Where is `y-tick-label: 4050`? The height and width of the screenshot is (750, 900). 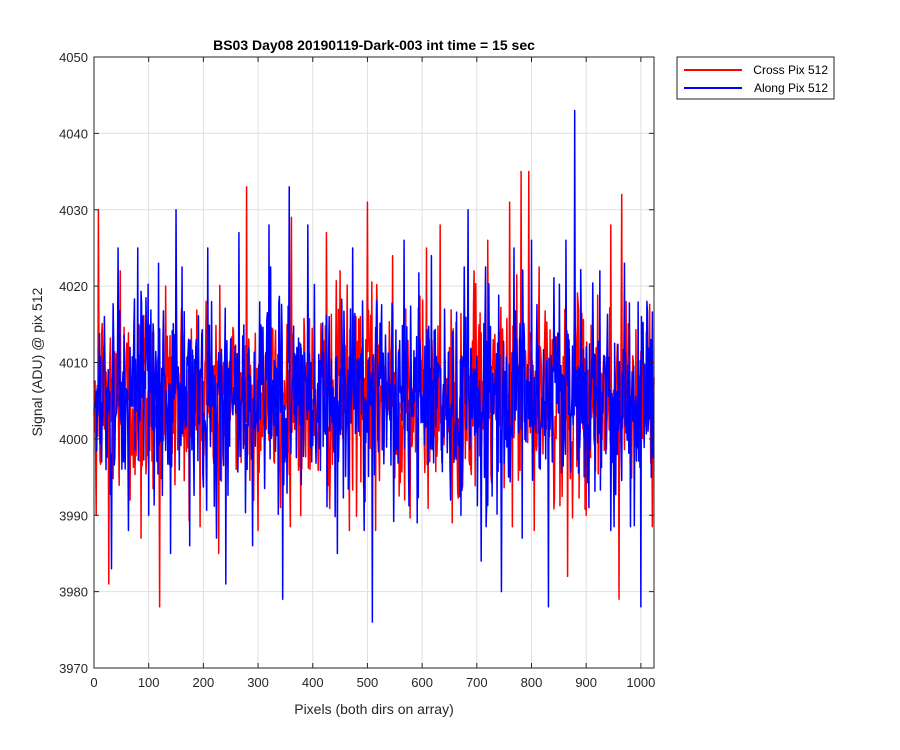
y-tick-label: 4050 is located at coordinates (73, 57).